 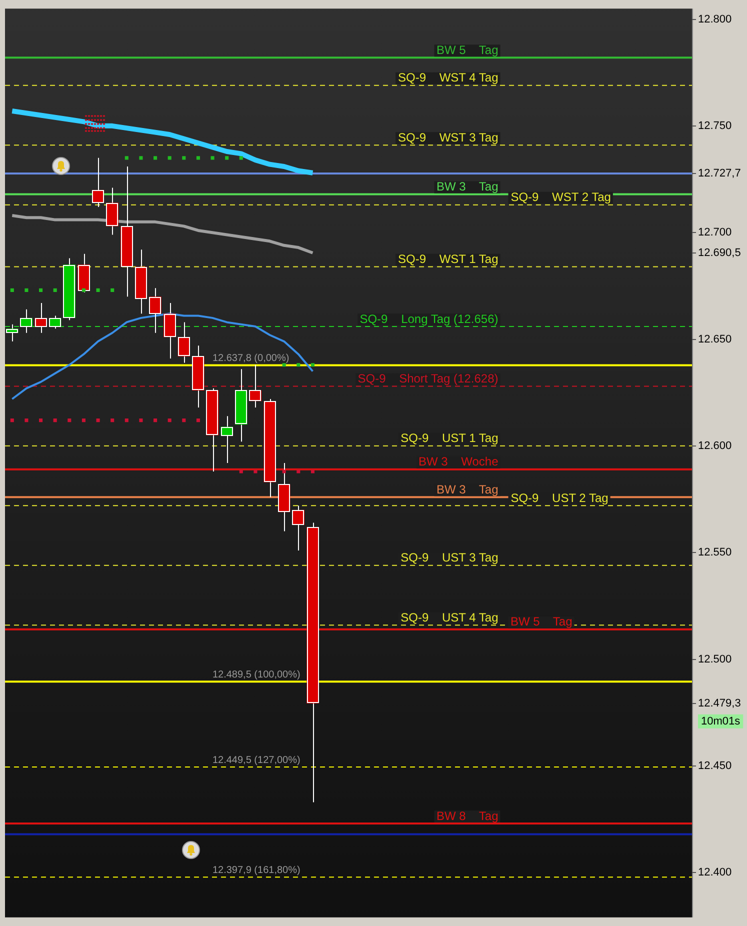 What do you see at coordinates (256, 760) in the screenshot?
I see `annotation: 12.449,5 (127,00%)` at bounding box center [256, 760].